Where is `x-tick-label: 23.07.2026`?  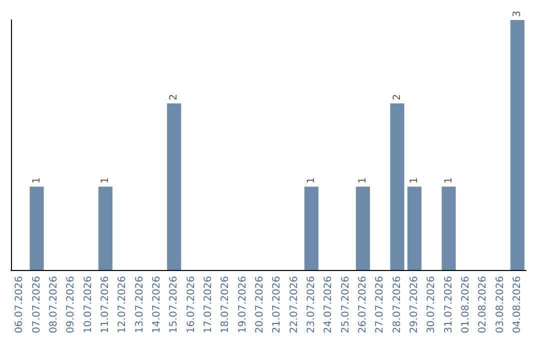 x-tick-label: 23.07.2026 is located at coordinates (311, 305).